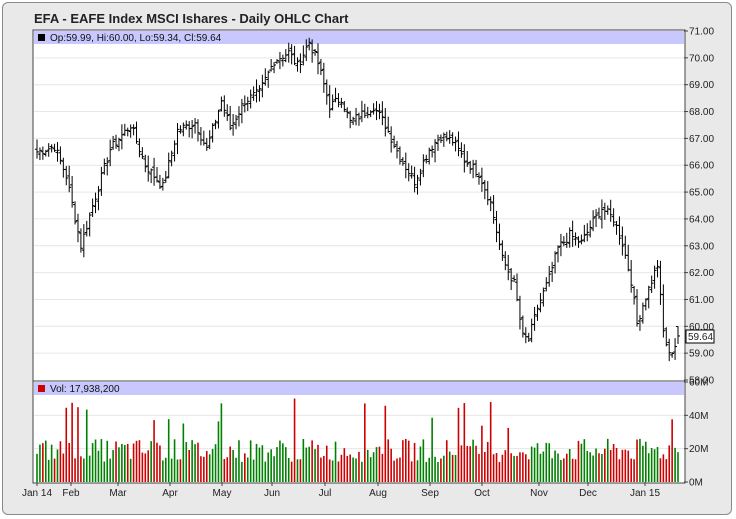 The height and width of the screenshot is (519, 736). I want to click on x-tick-label: Aug, so click(378, 493).